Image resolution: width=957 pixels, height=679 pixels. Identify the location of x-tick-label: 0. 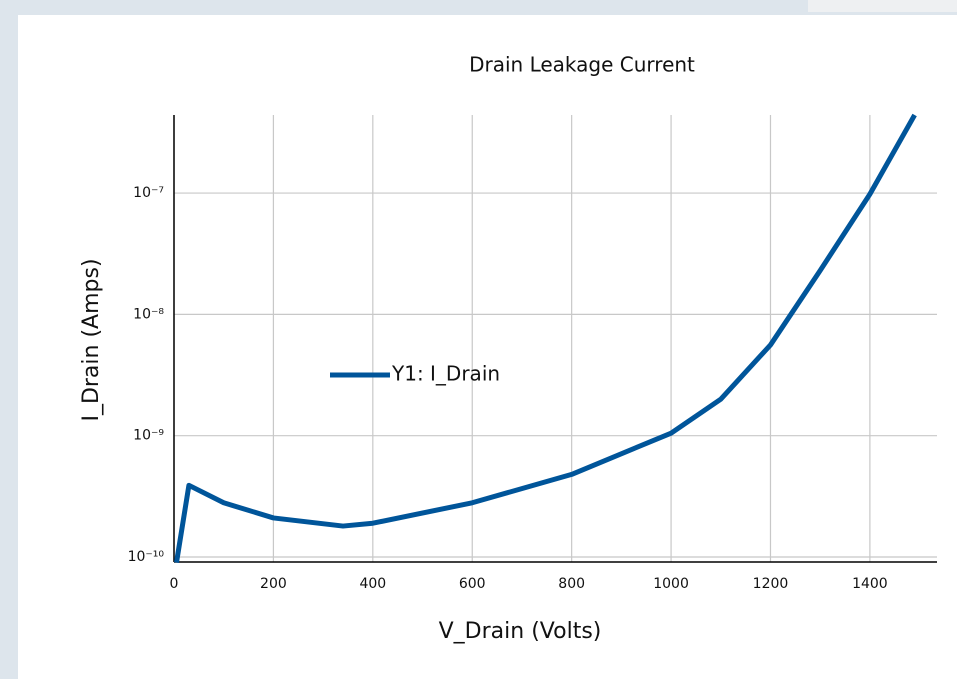
(174, 584).